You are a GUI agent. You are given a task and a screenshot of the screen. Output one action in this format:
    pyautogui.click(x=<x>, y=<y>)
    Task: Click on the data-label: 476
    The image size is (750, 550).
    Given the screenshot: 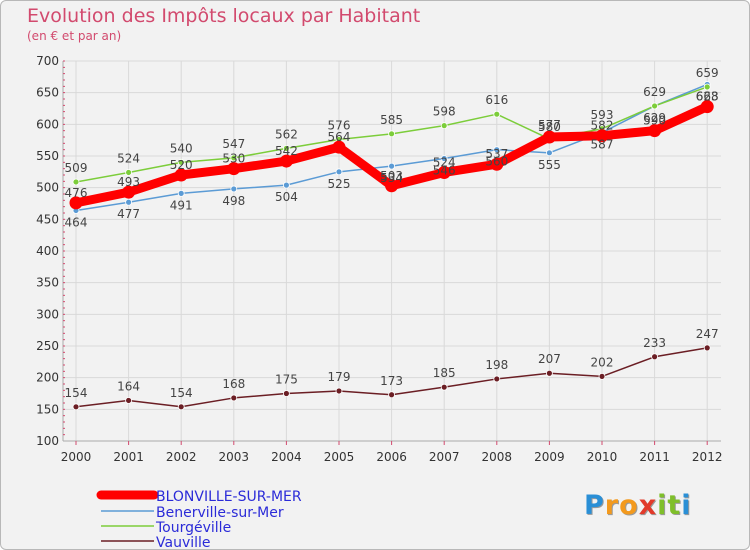 What is the action you would take?
    pyautogui.click(x=76, y=193)
    